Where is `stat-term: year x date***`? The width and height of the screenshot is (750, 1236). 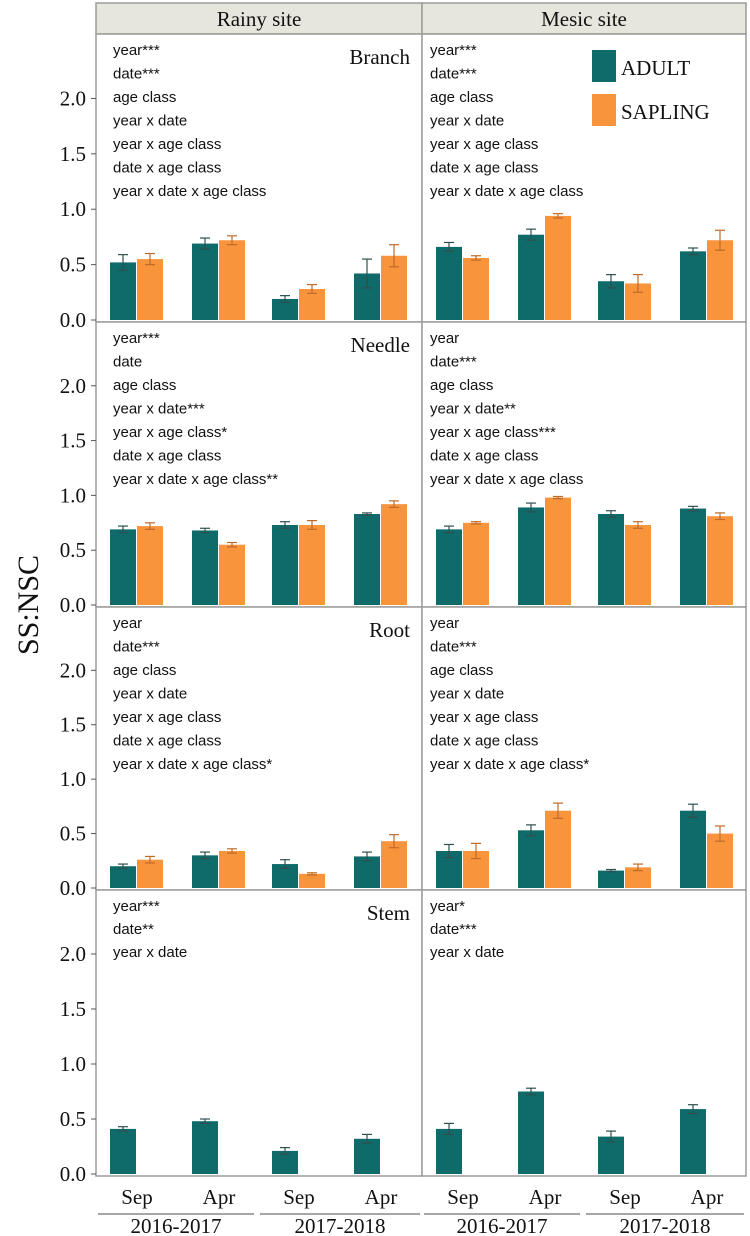 stat-term: year x date*** is located at coordinates (159, 409).